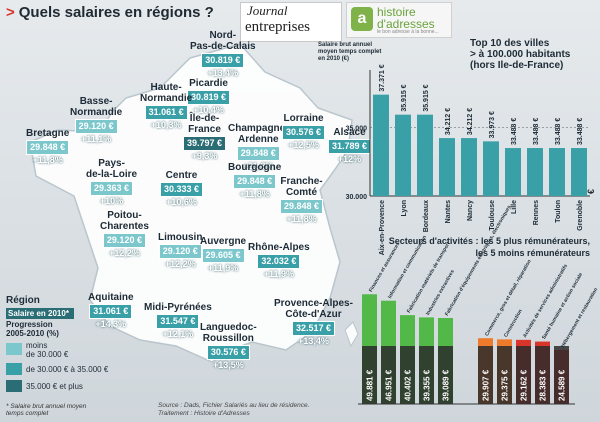  I want to click on sector-bottom-bar-label: 28.383 €, so click(543, 385).